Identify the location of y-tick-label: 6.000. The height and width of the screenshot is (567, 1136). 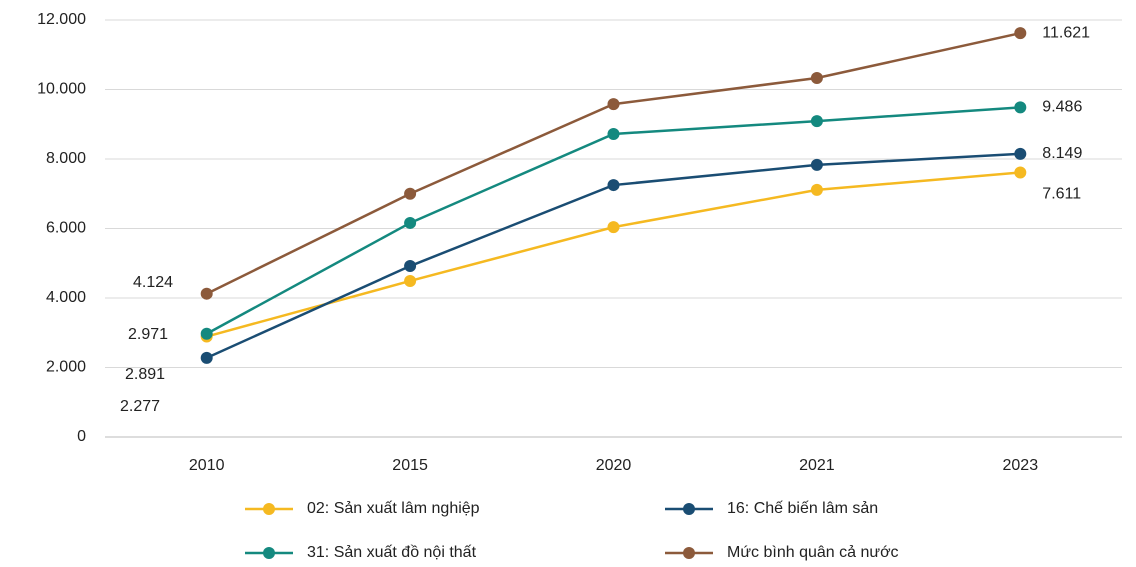
(66, 228).